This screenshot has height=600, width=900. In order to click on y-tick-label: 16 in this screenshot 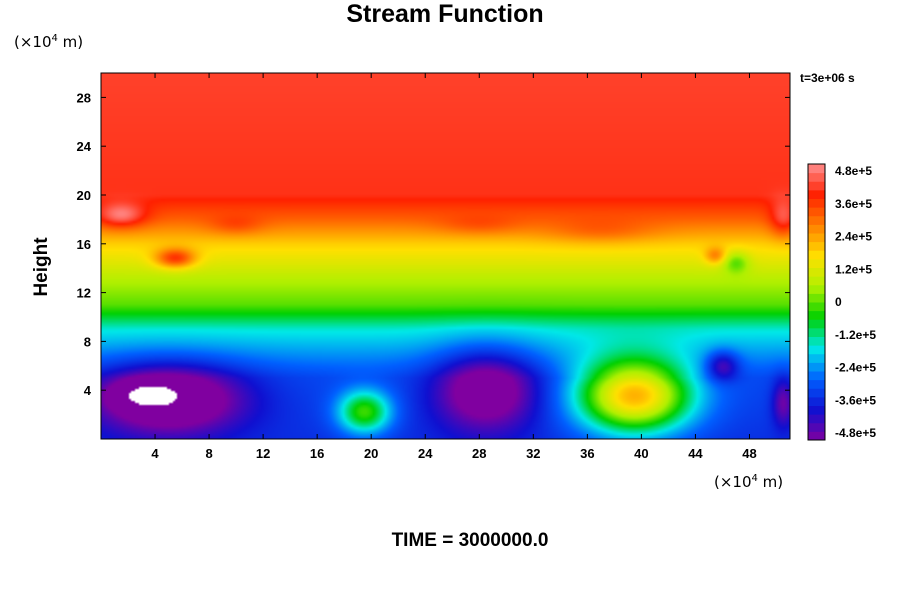, I will do `click(84, 244)`.